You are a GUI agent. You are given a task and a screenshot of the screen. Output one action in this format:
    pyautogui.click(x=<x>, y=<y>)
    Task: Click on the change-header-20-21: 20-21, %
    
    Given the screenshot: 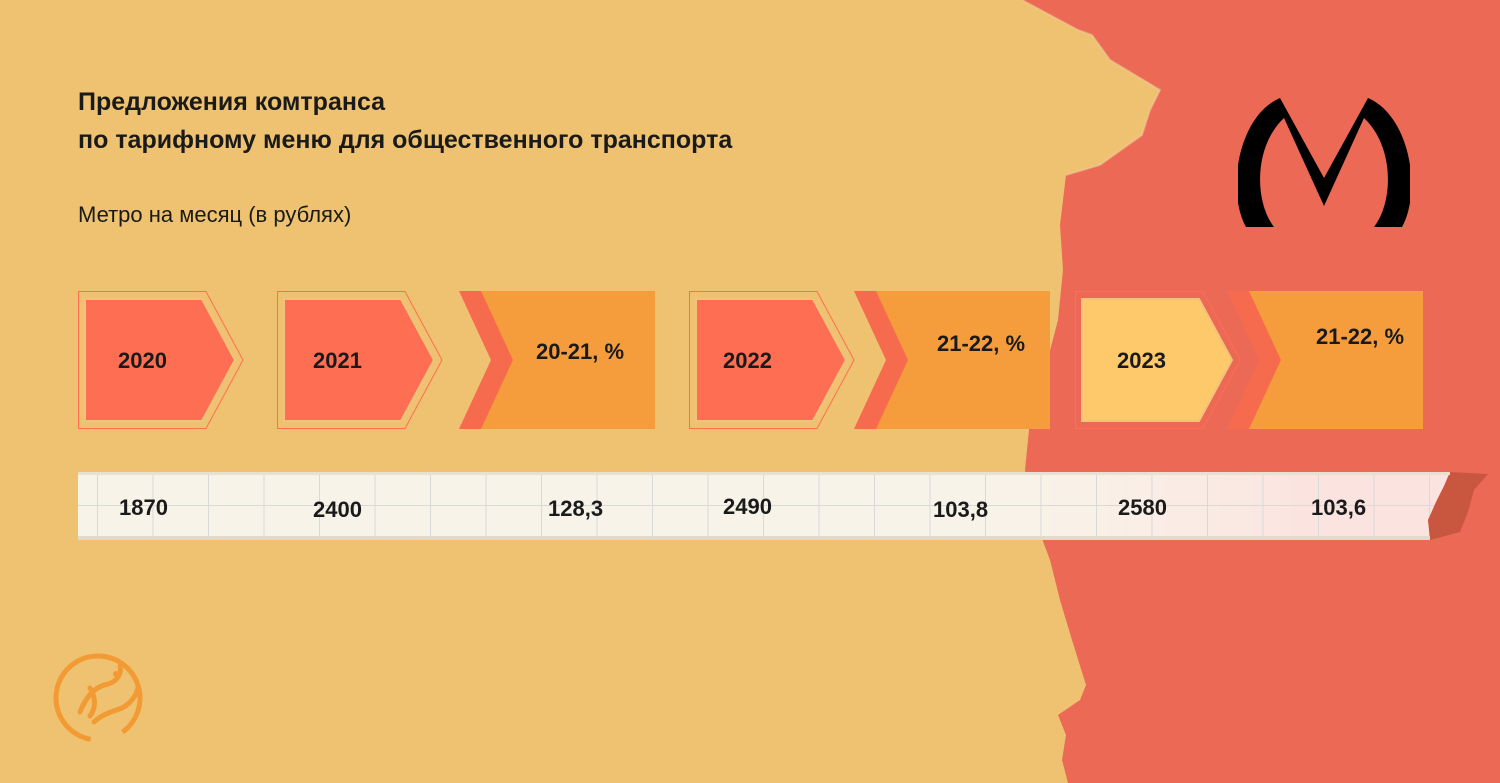 What is the action you would take?
    pyautogui.click(x=580, y=351)
    